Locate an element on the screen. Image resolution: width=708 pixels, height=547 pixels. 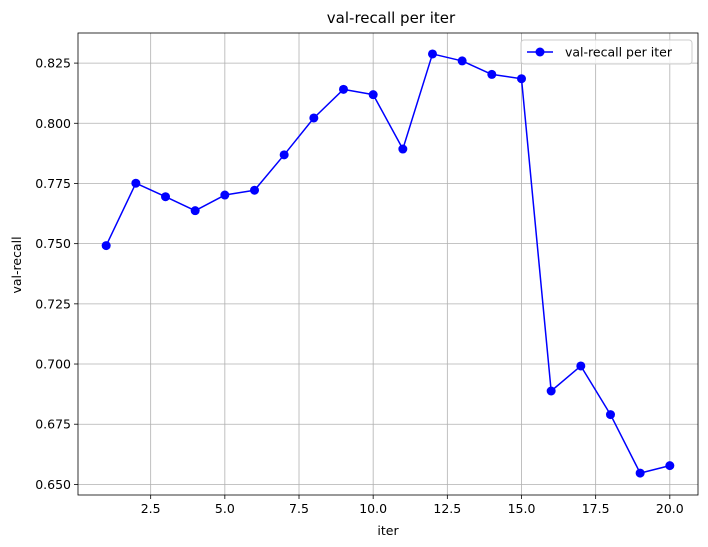
x-tick-label: 10.0 is located at coordinates (373, 508).